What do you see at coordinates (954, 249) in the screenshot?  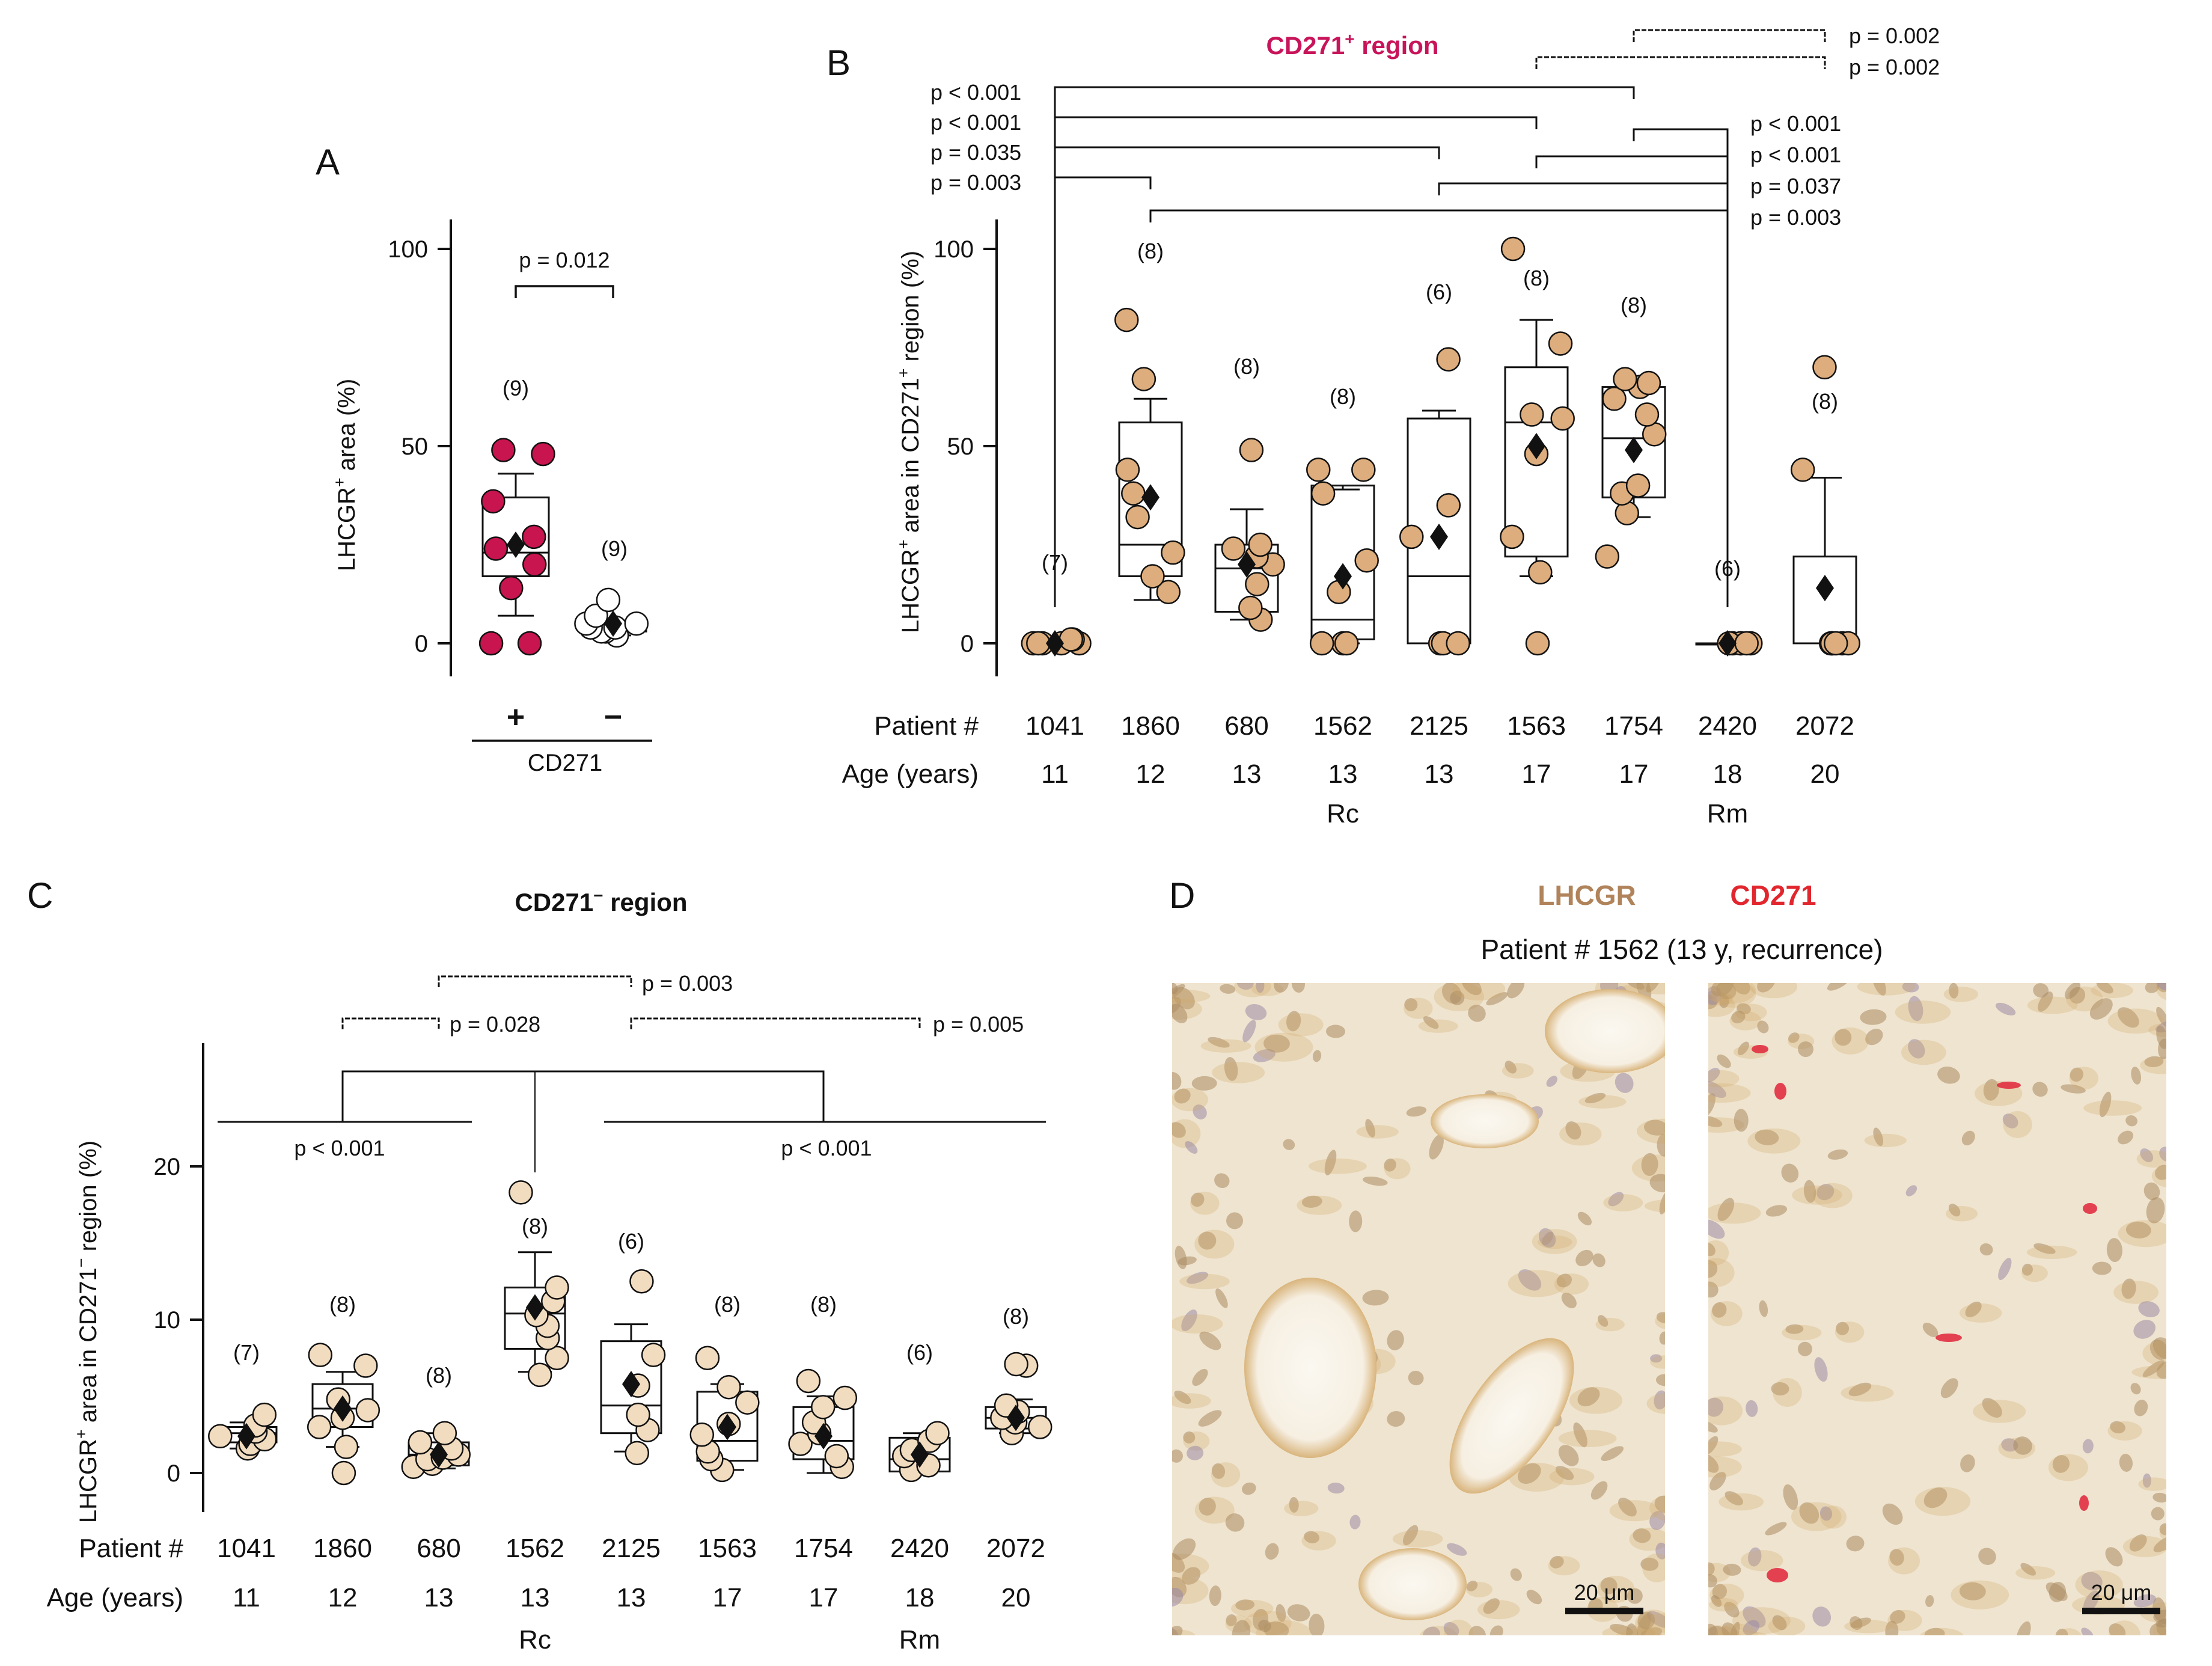 I see `panel-b-ytick-label-100: 100` at bounding box center [954, 249].